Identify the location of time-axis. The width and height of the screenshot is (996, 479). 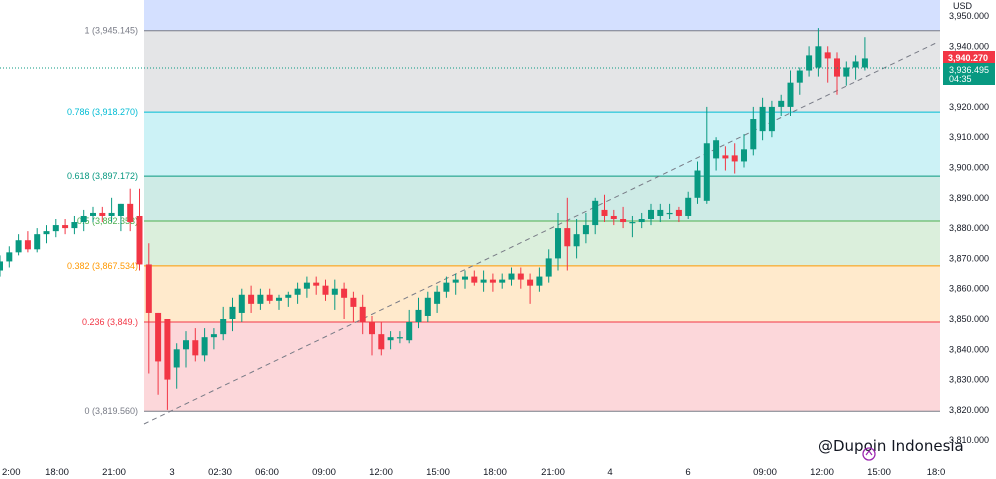
(470, 469).